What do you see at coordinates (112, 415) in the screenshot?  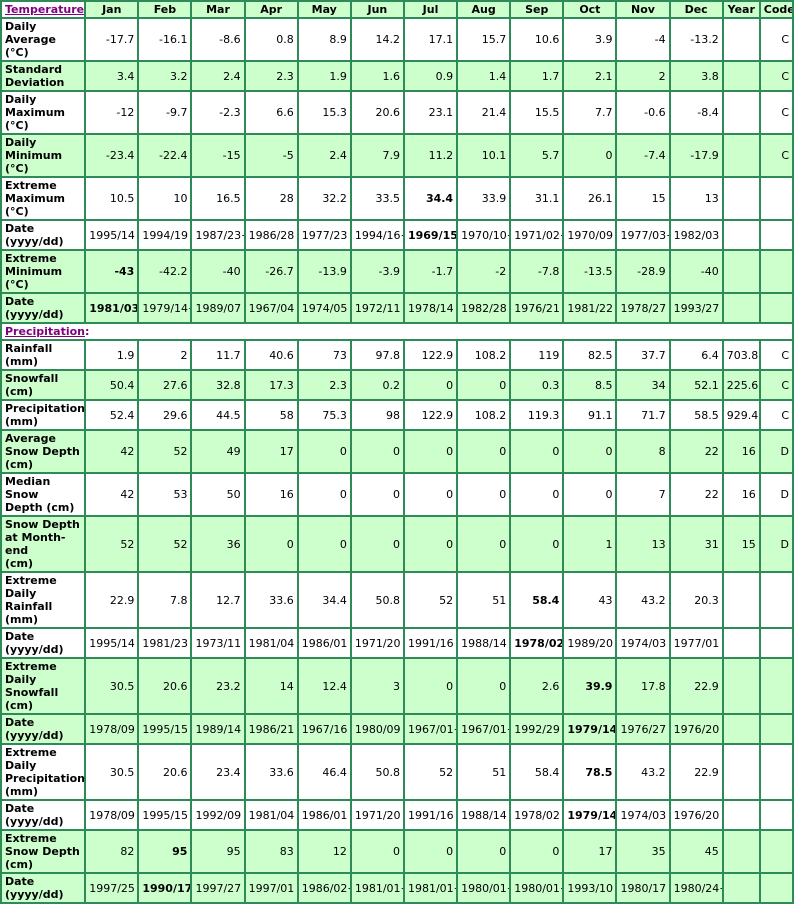 I see `data-cell: 52.4` at bounding box center [112, 415].